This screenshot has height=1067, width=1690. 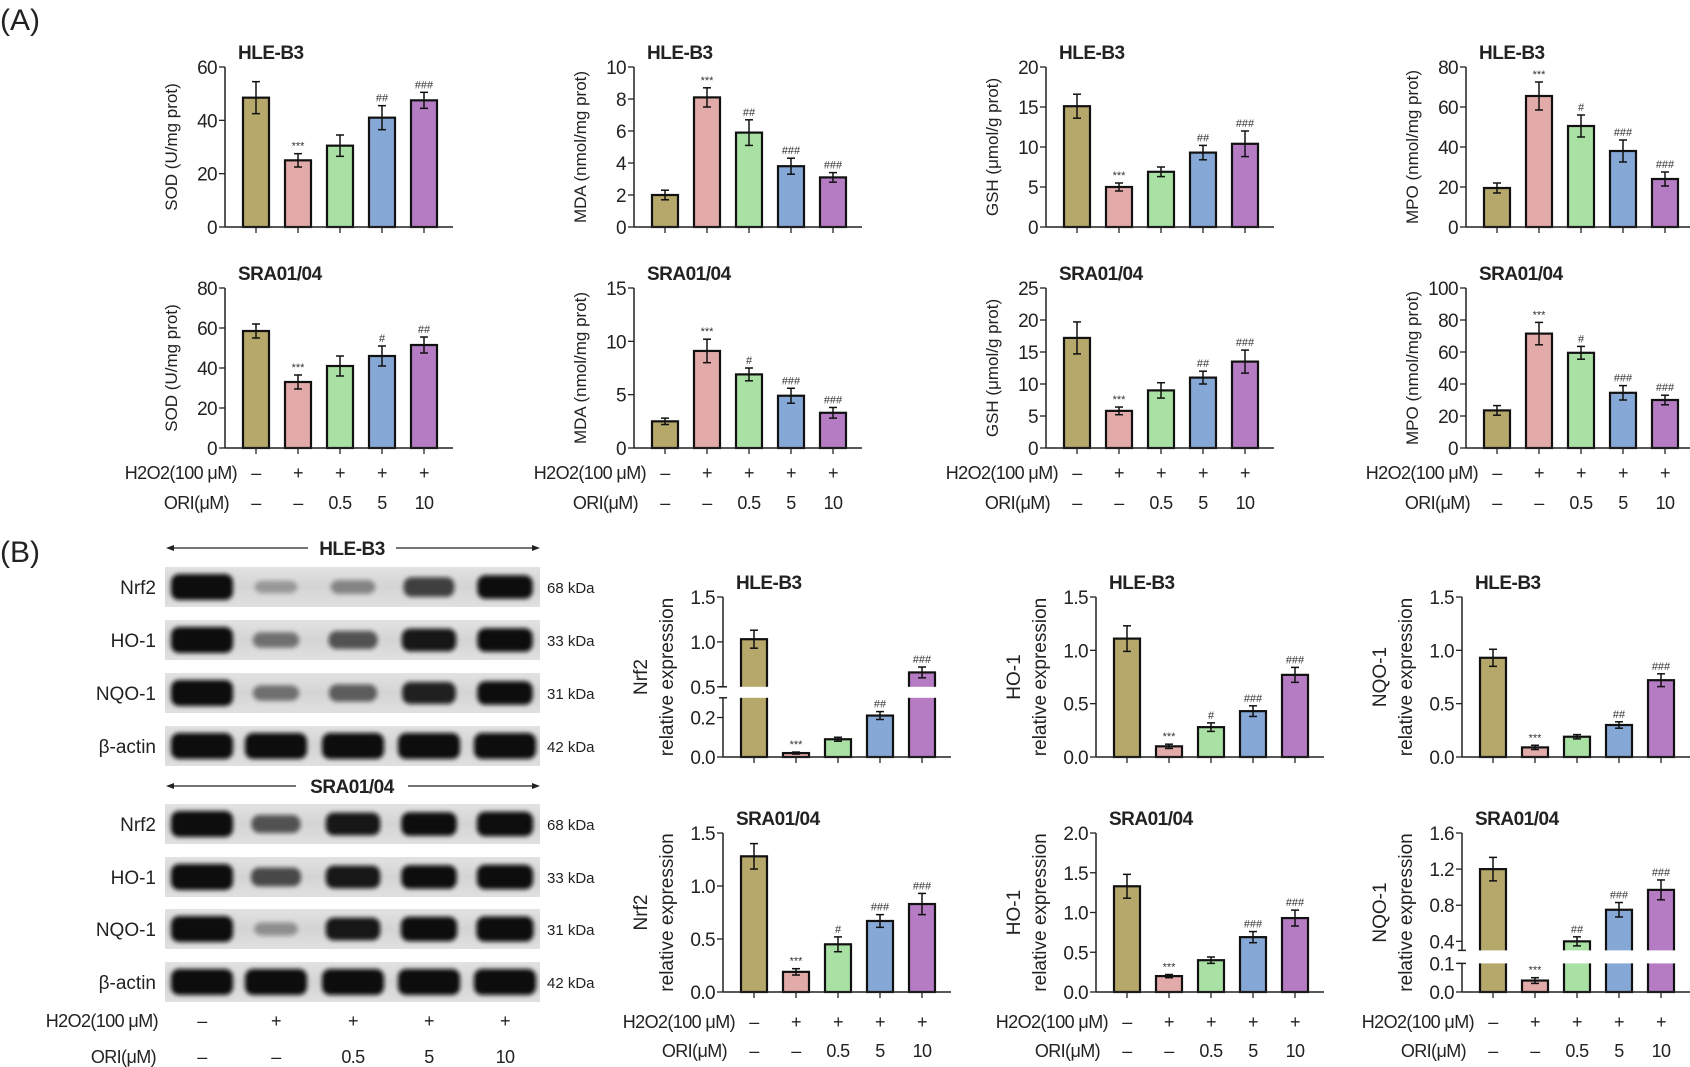 I want to click on y-tick-label: 10, so click(x=616, y=342).